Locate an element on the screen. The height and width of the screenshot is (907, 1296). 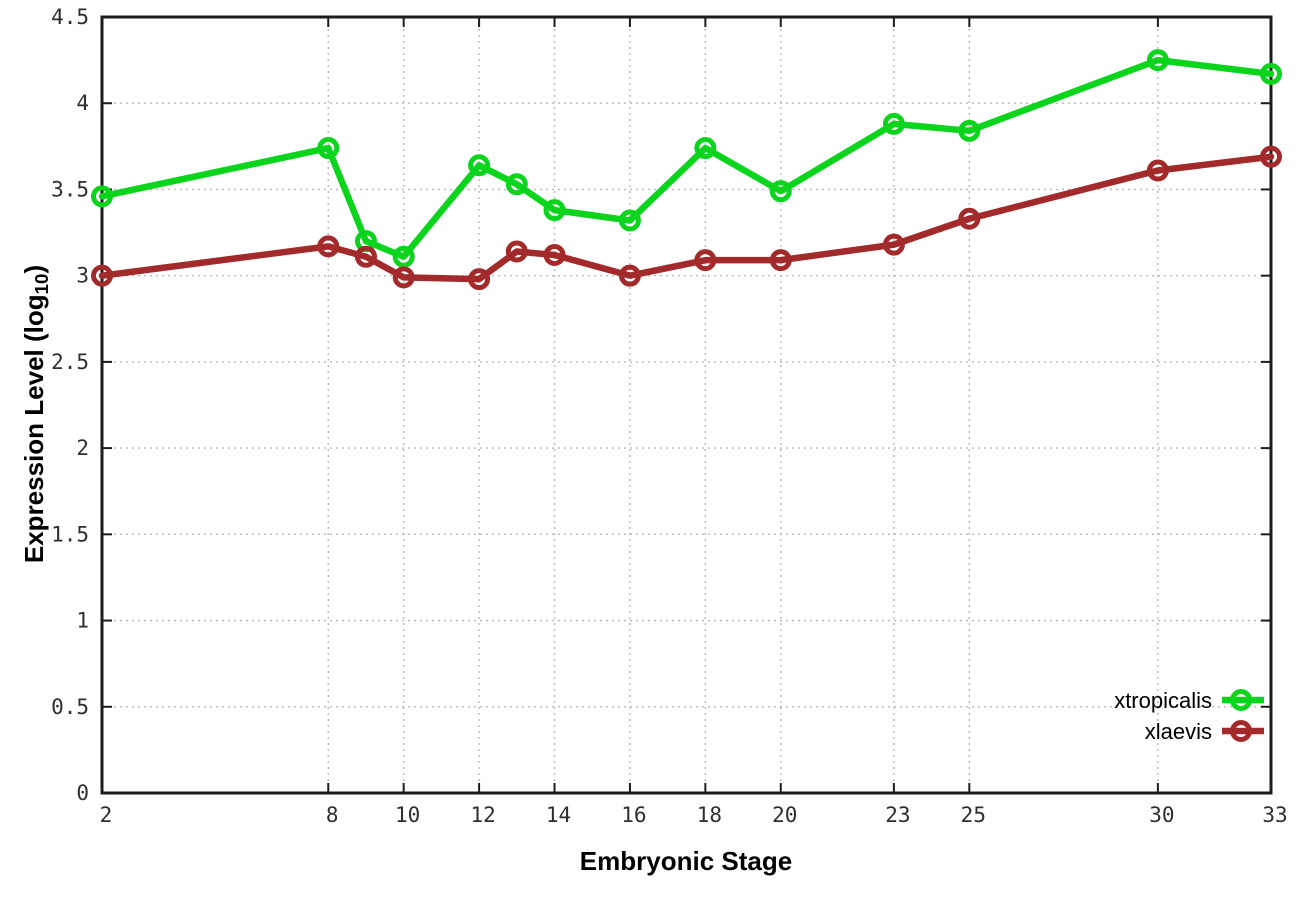
legend-label-xlaevis: xlaevis is located at coordinates (1178, 731).